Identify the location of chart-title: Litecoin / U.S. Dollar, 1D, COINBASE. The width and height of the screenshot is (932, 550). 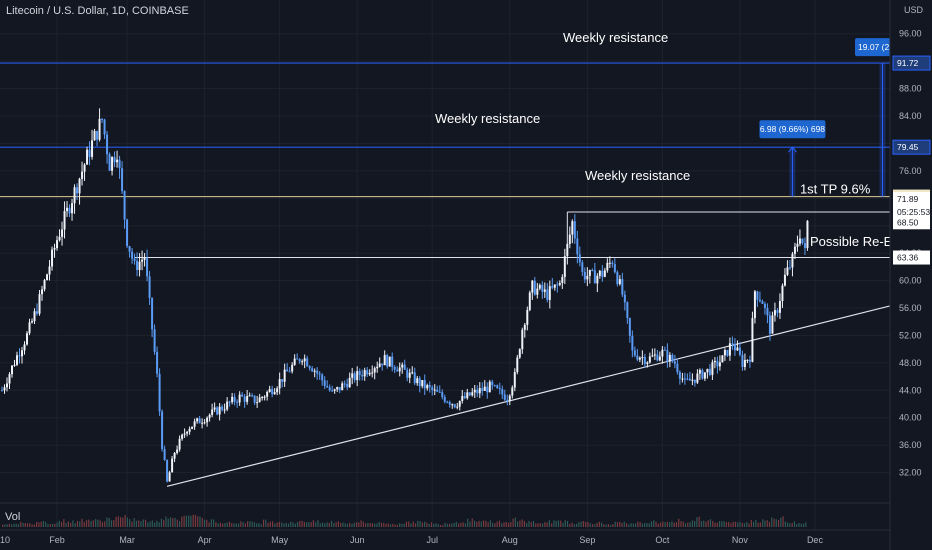
(97, 11).